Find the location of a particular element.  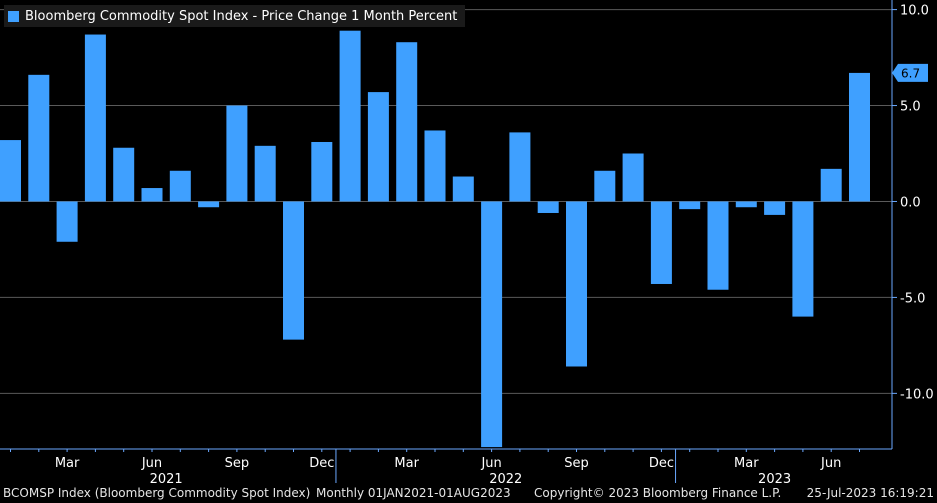

last-value-tag is located at coordinates (910, 72).